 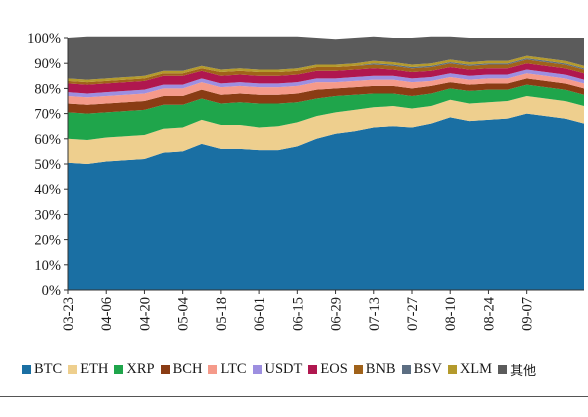 I want to click on y-tick-label: 80%, so click(x=47, y=89).